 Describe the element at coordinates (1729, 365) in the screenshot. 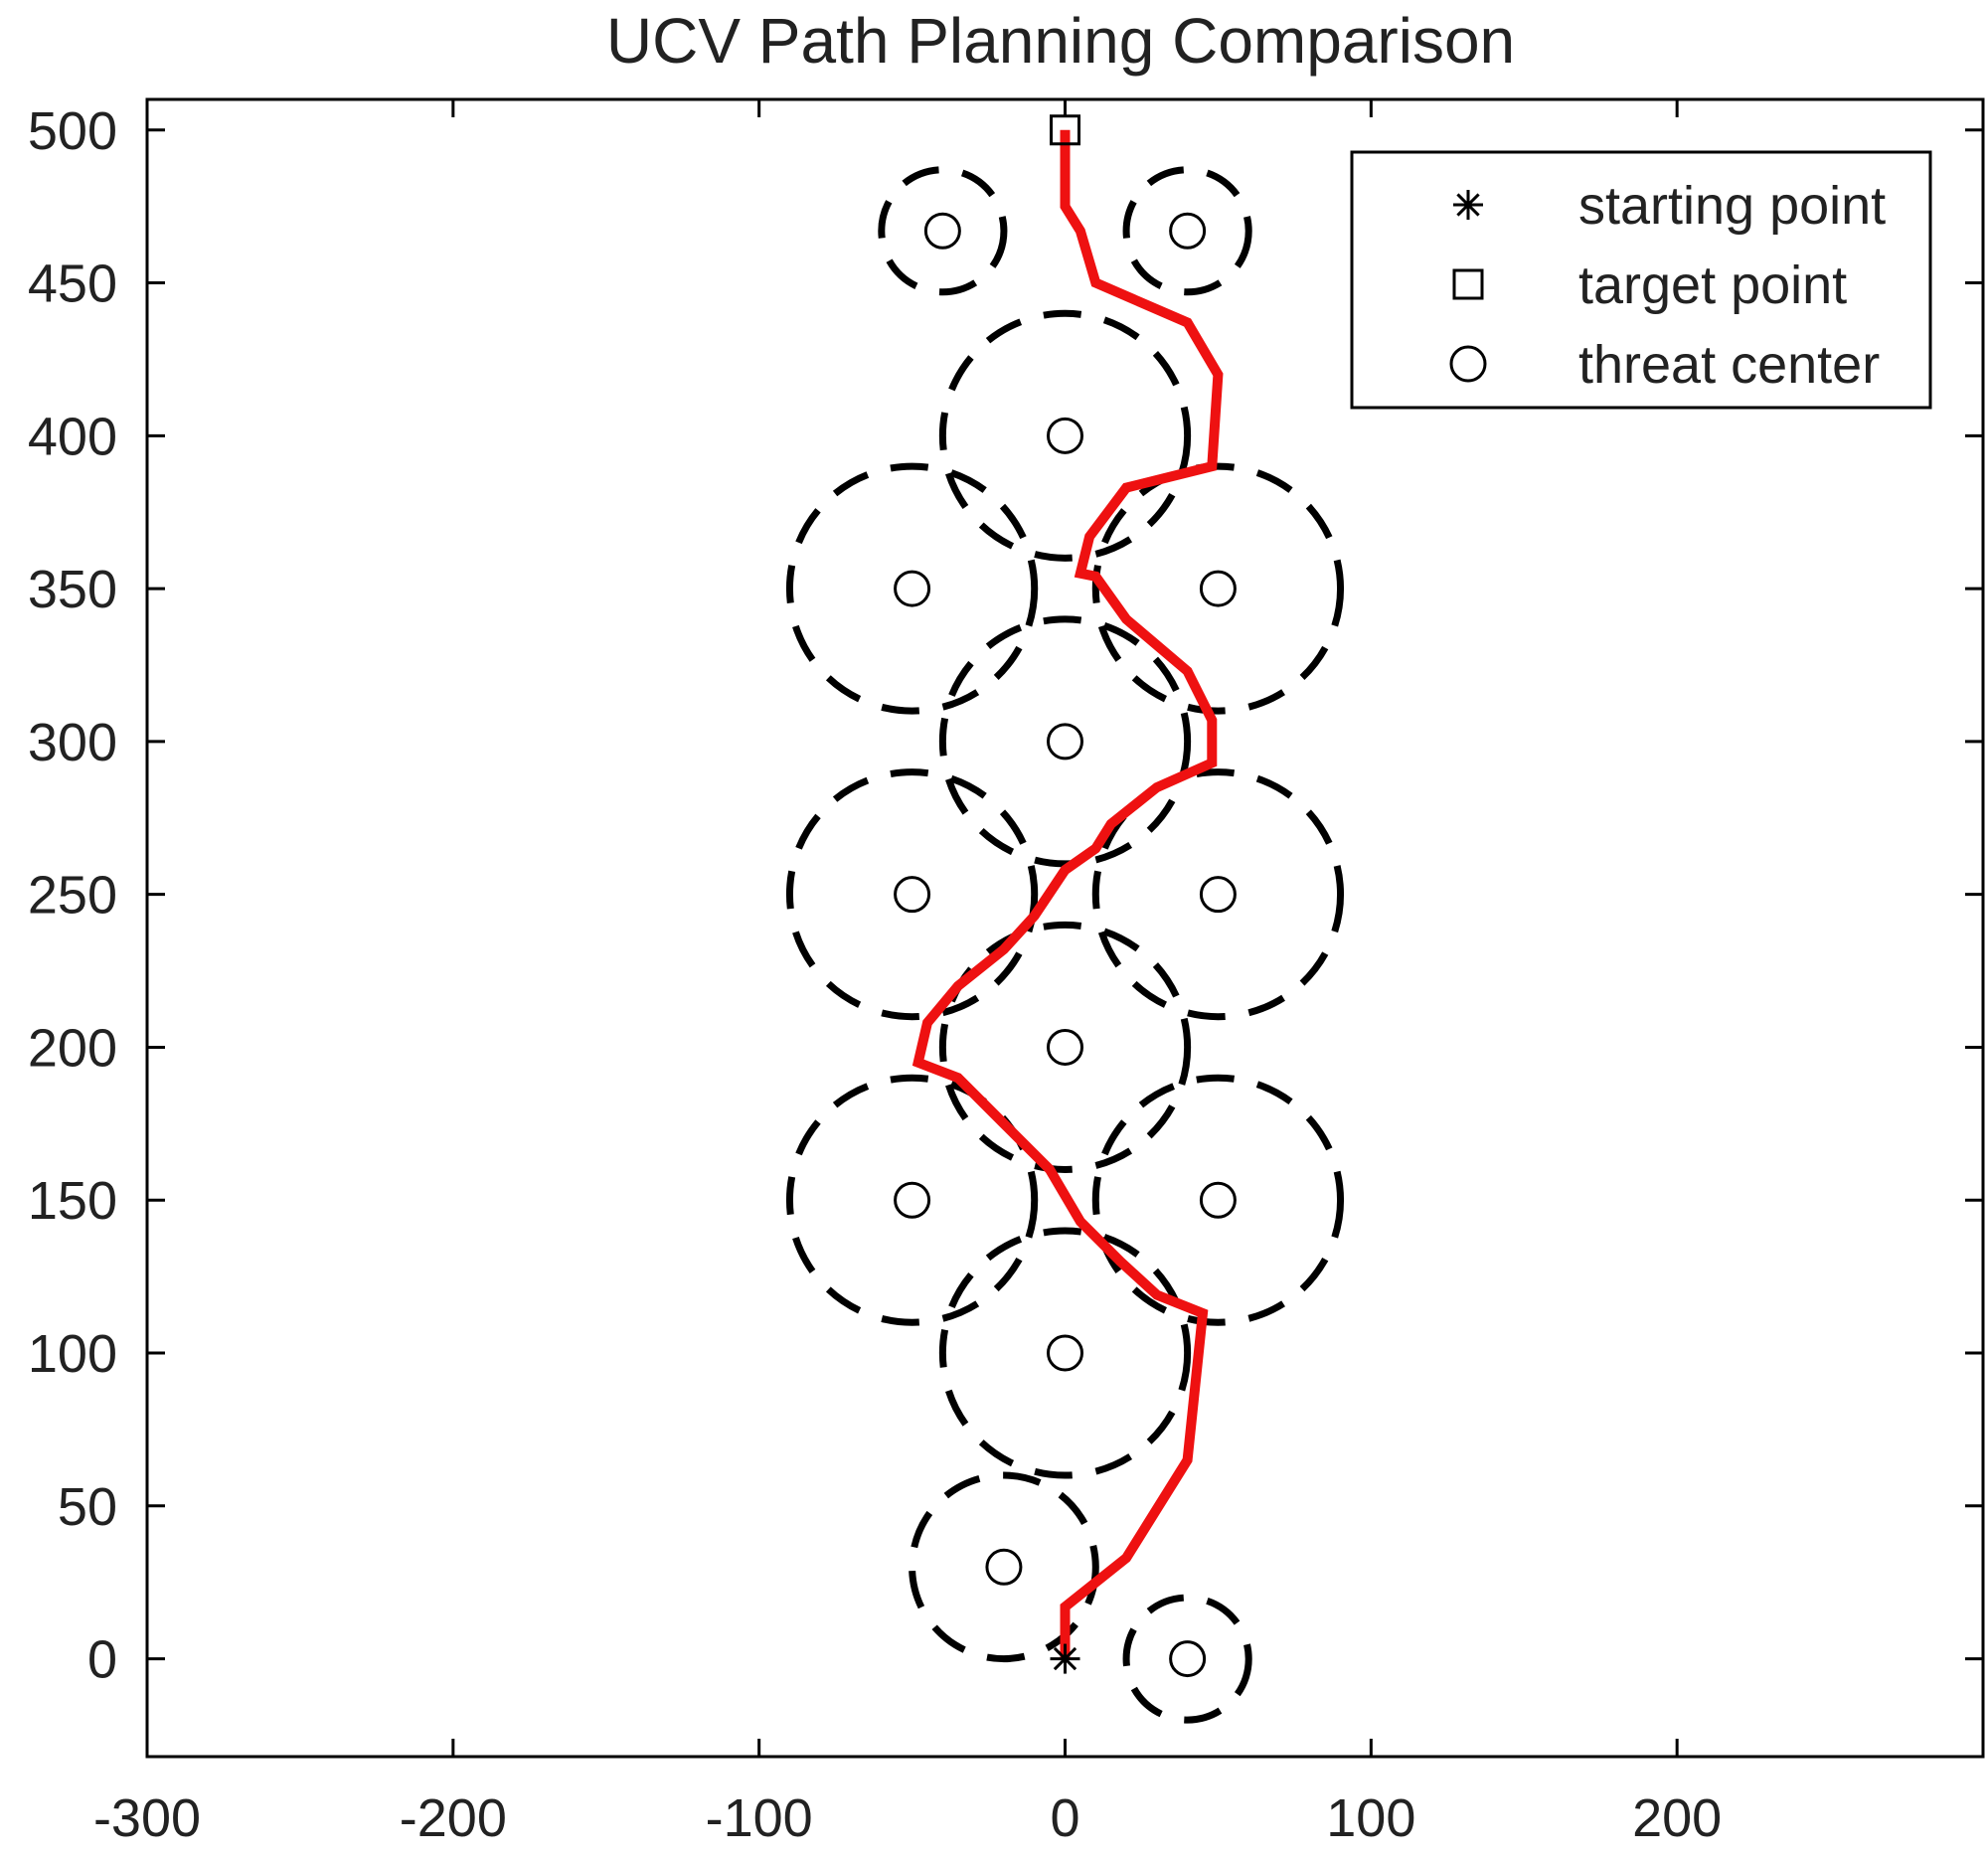

I see `legend-label: threat center` at that location.